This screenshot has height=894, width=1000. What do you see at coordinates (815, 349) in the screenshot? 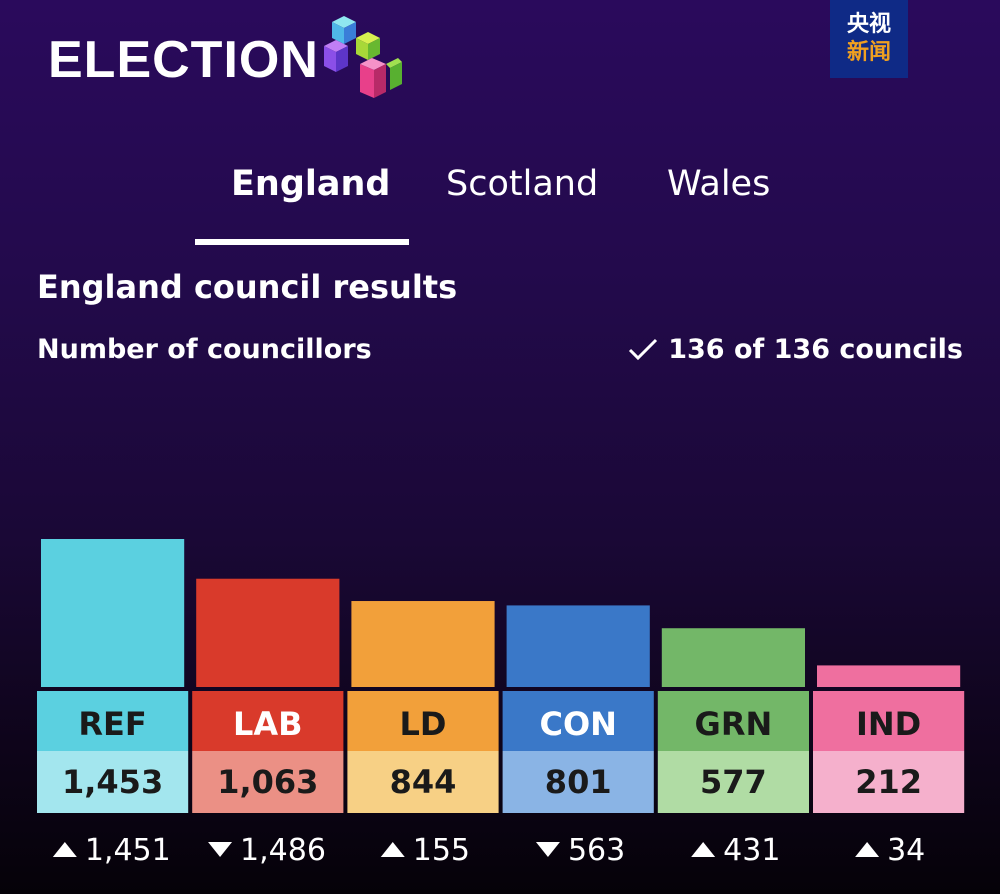
I see `councils-declared-label: 136 of 136 councils` at bounding box center [815, 349].